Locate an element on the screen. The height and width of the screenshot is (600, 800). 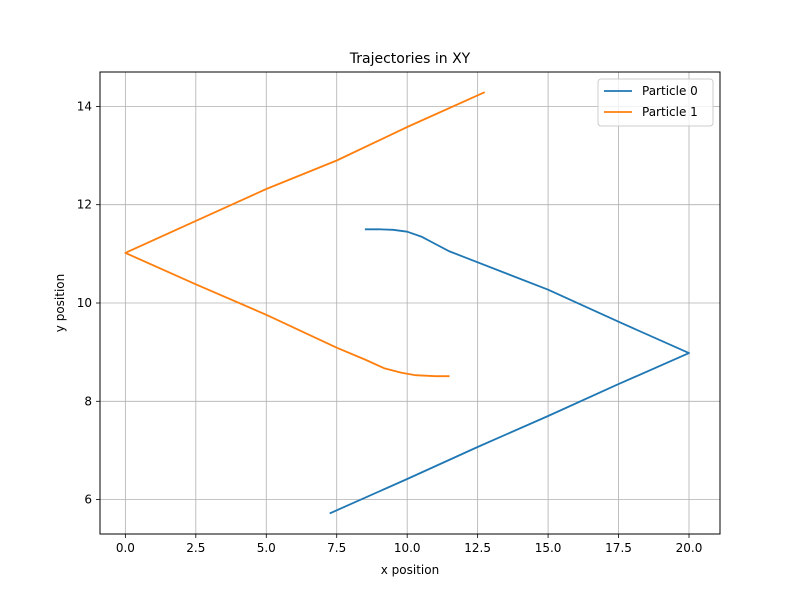
legend-label-particle-1: Particle 1 is located at coordinates (670, 112).